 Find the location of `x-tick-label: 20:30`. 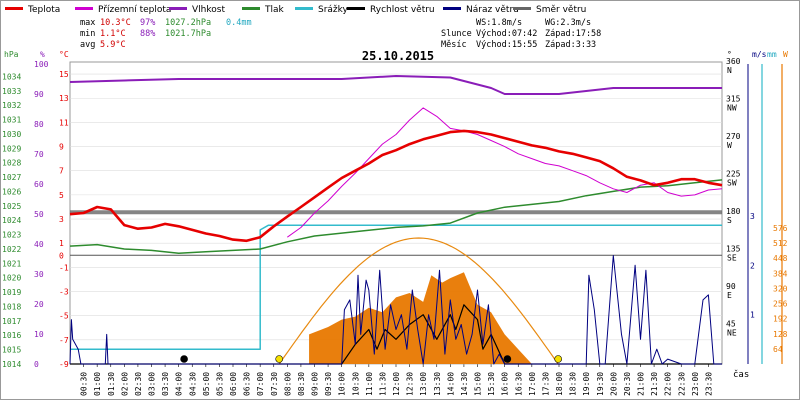

x-tick-label: 20:30 is located at coordinates (627, 384).